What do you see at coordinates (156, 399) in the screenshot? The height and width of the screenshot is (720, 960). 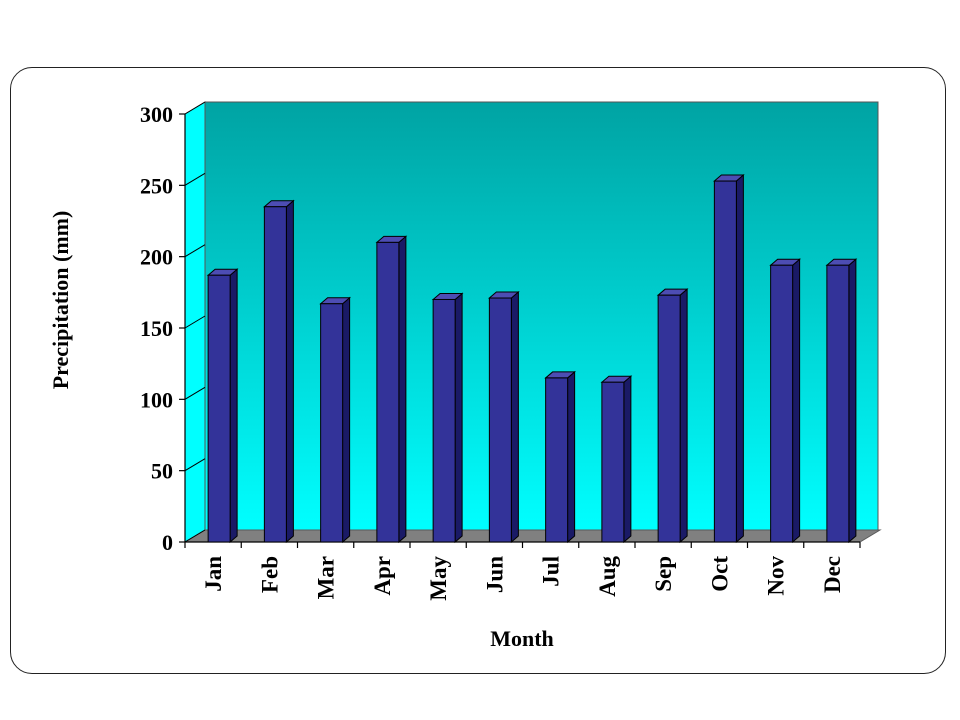 I see `y-tick-label: 100` at bounding box center [156, 399].